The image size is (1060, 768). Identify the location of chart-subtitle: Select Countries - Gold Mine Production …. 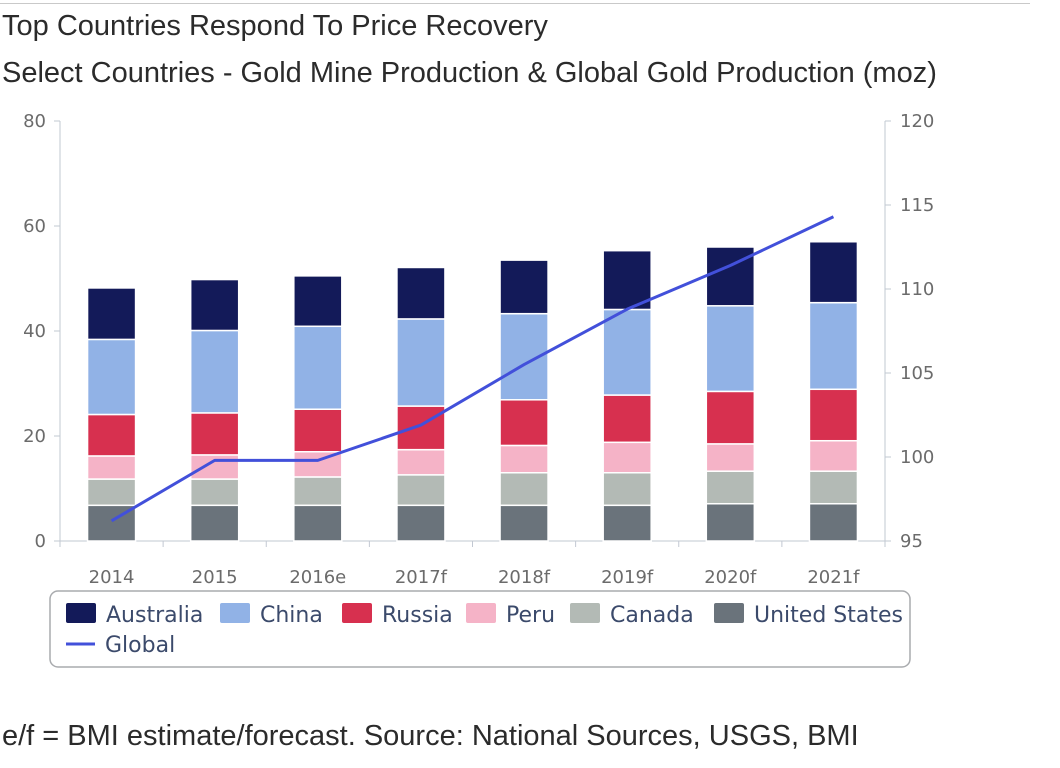
(469, 73).